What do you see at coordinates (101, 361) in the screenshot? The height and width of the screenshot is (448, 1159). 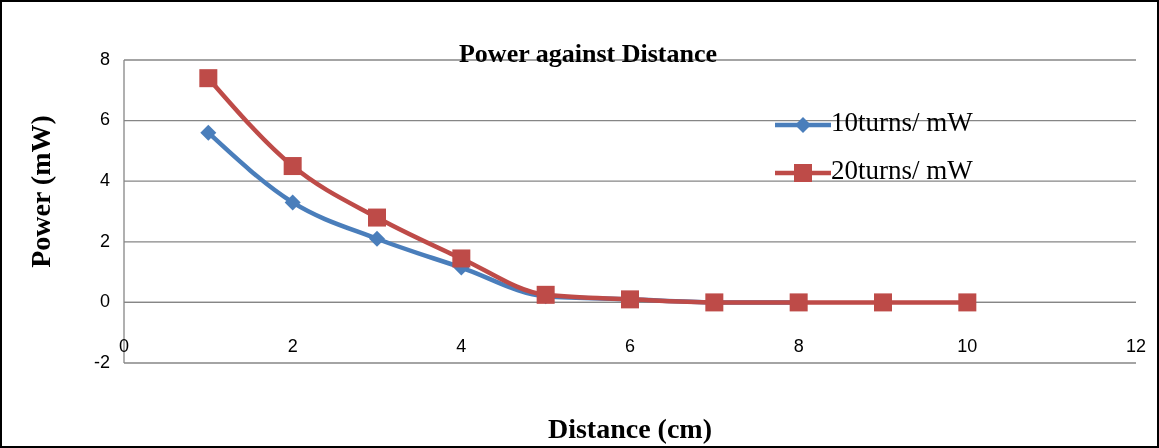 I see `y-tick-label: -2` at bounding box center [101, 361].